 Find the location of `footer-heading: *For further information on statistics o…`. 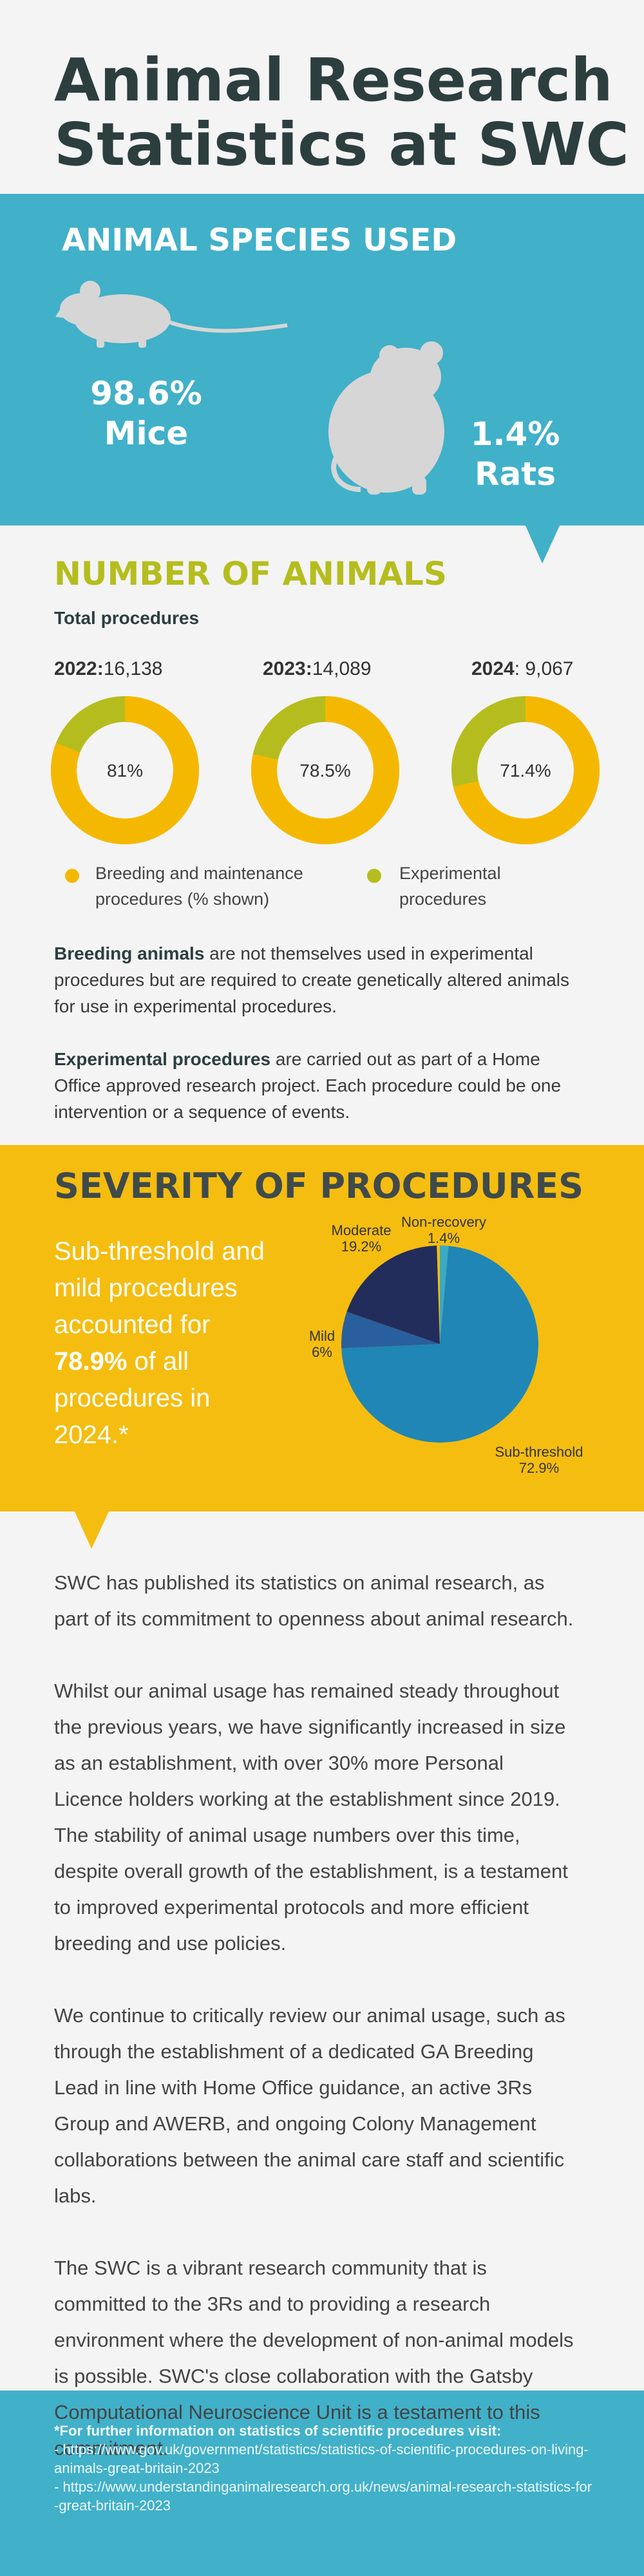

footer-heading: *For further information on statistics o… is located at coordinates (278, 2431).